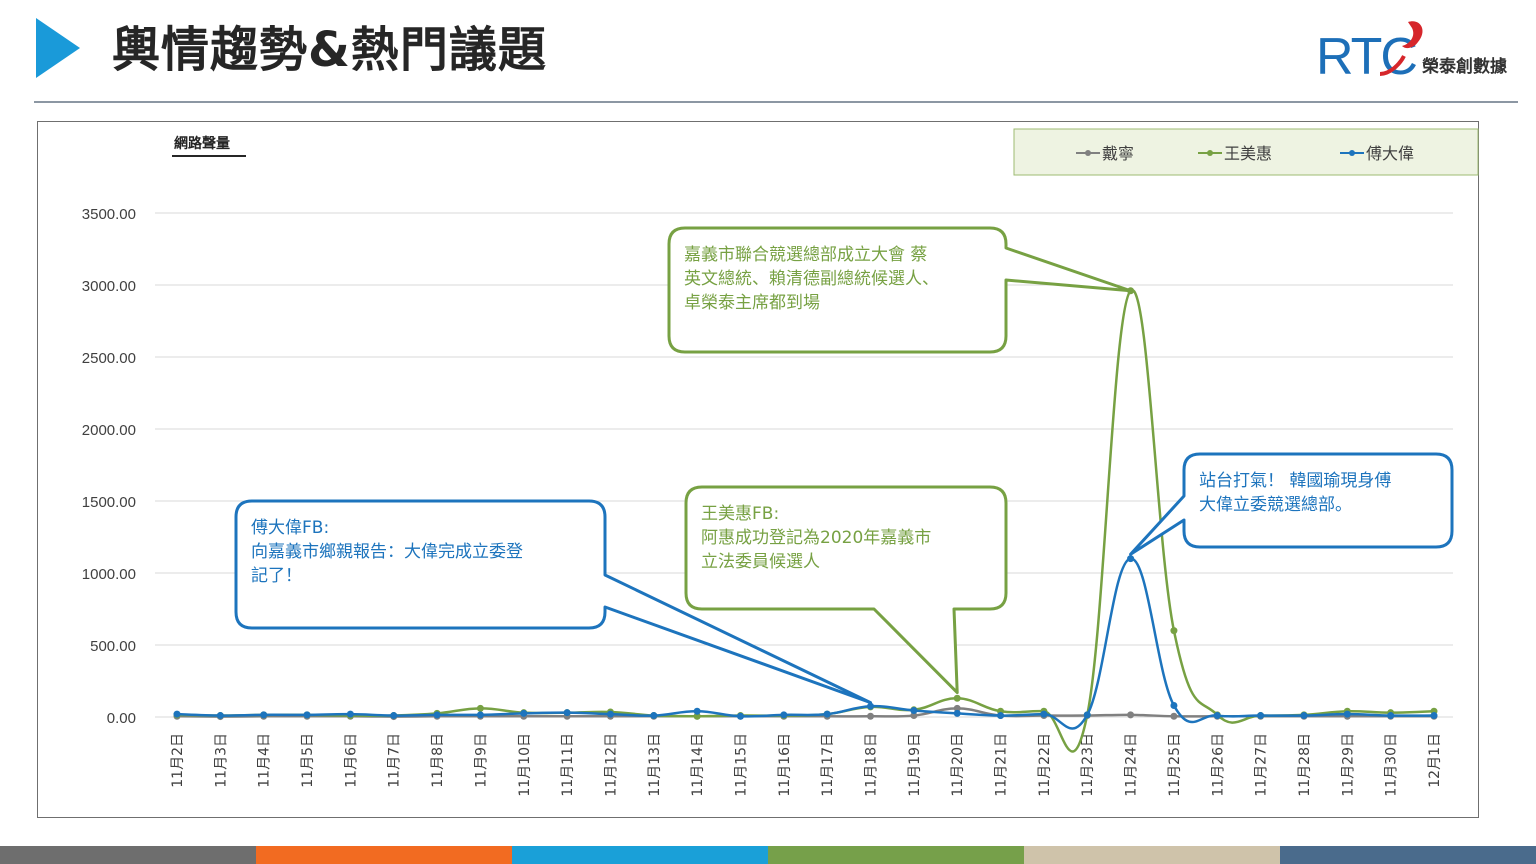 This screenshot has width=1536, height=864. Describe the element at coordinates (290, 528) in the screenshot. I see `callout-text-line: 傅大偉FB:` at that location.